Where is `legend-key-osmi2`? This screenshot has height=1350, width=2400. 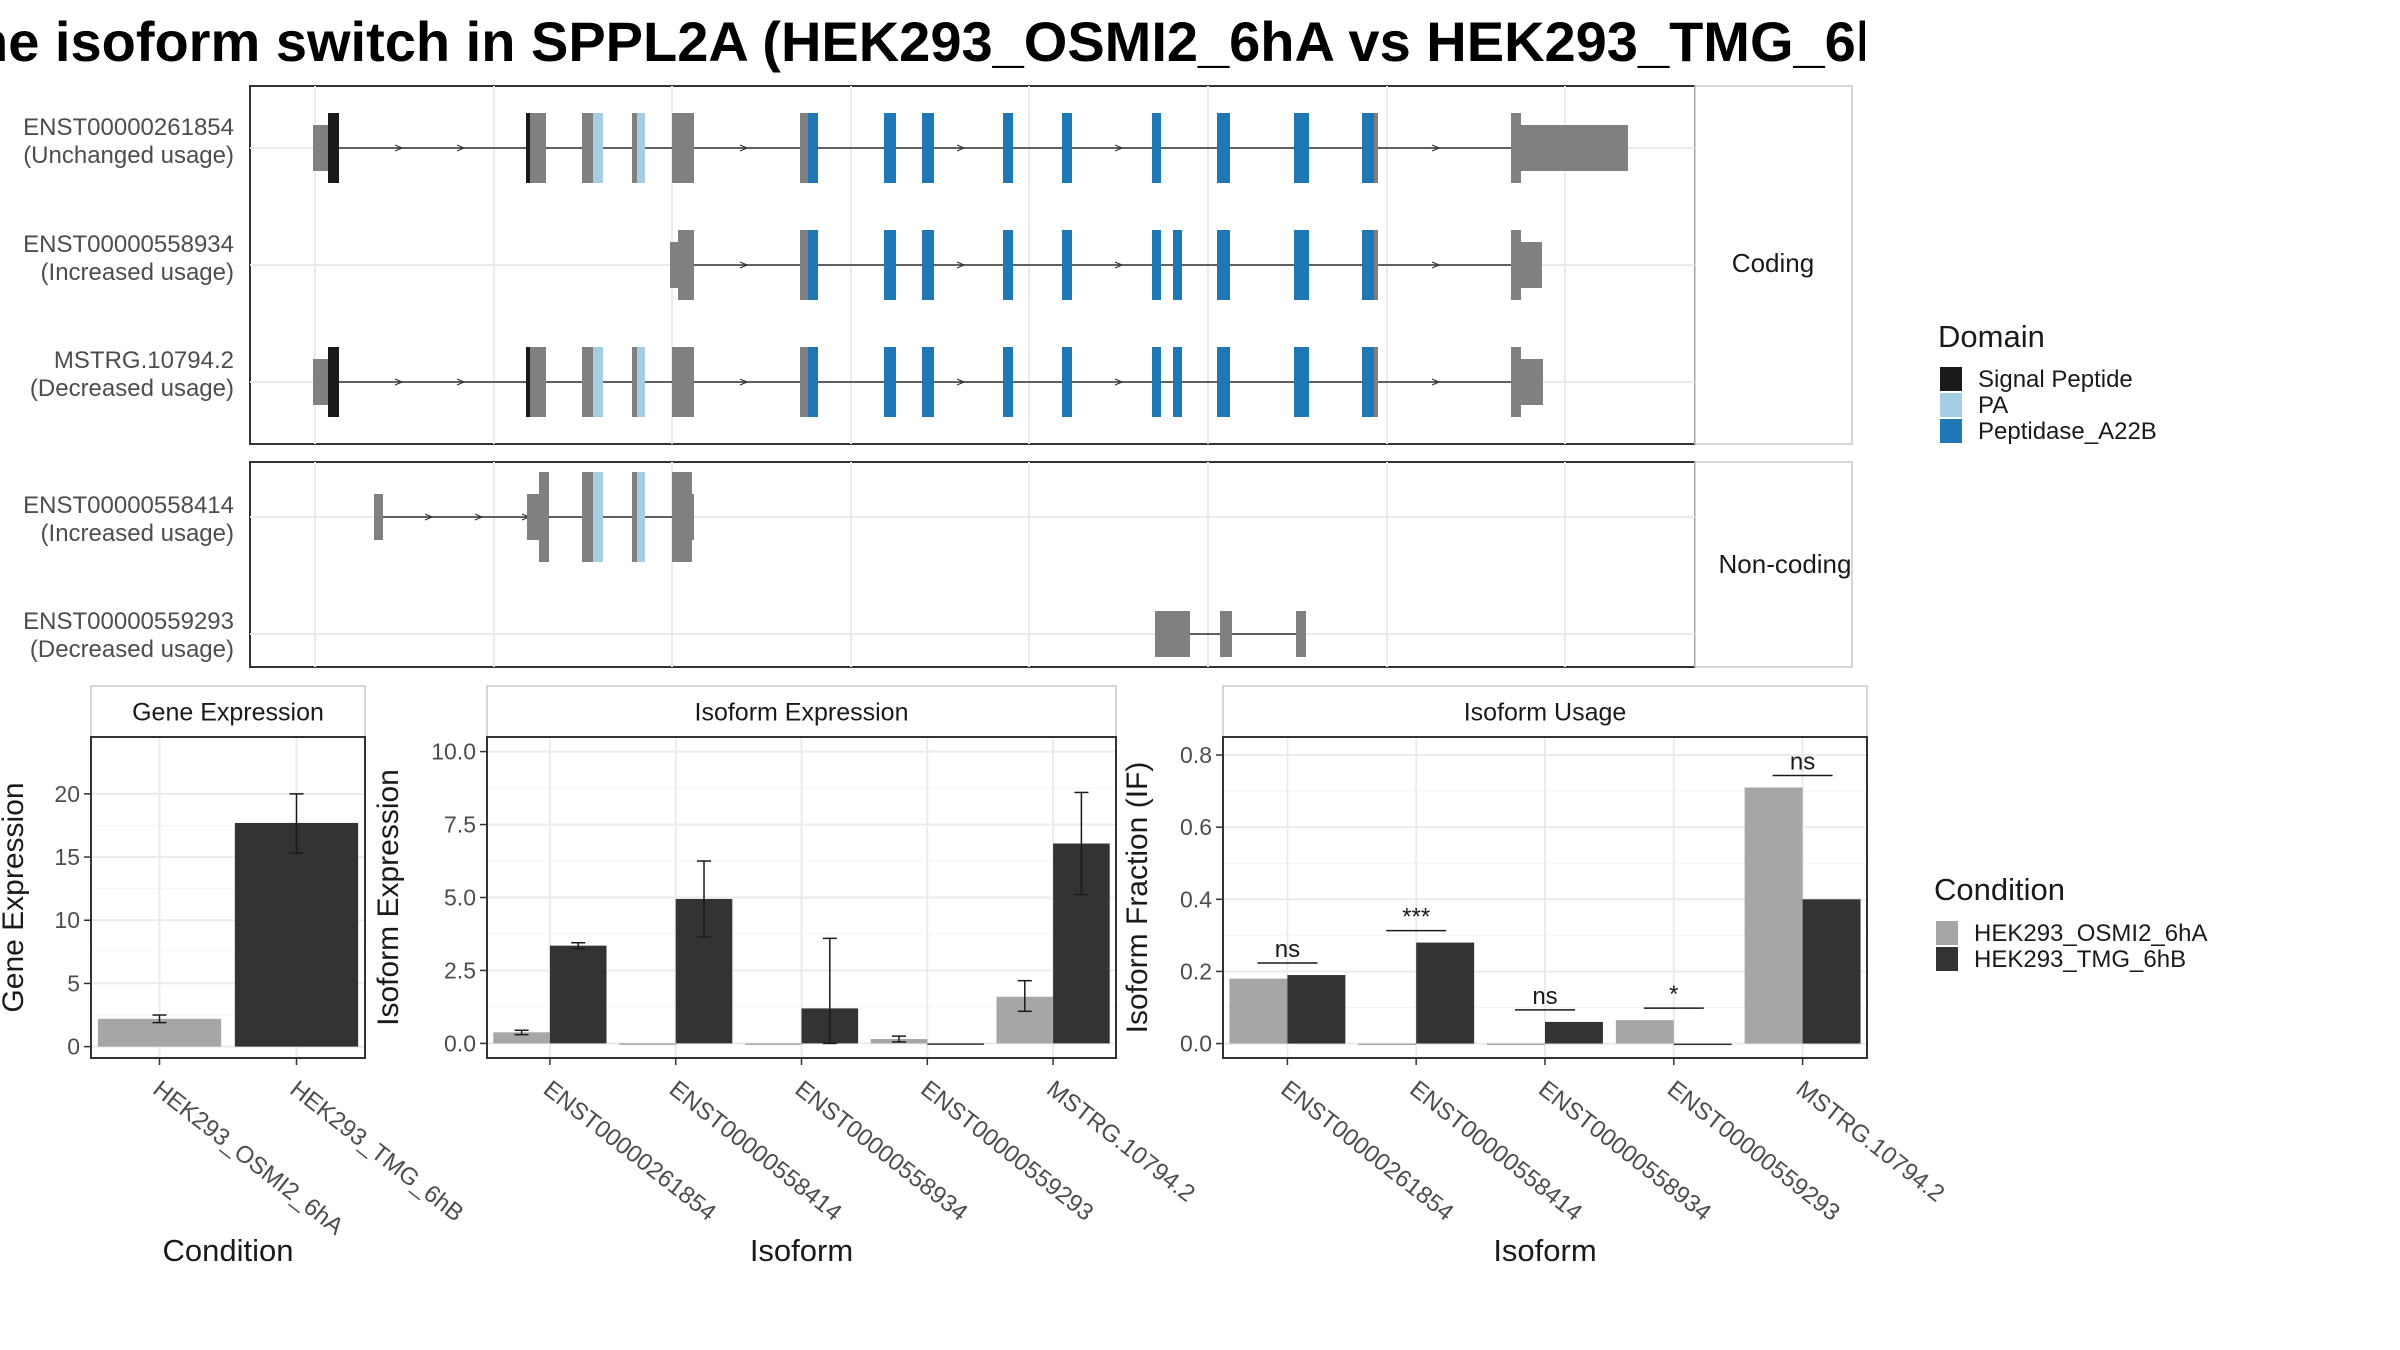 legend-key-osmi2 is located at coordinates (1947, 933).